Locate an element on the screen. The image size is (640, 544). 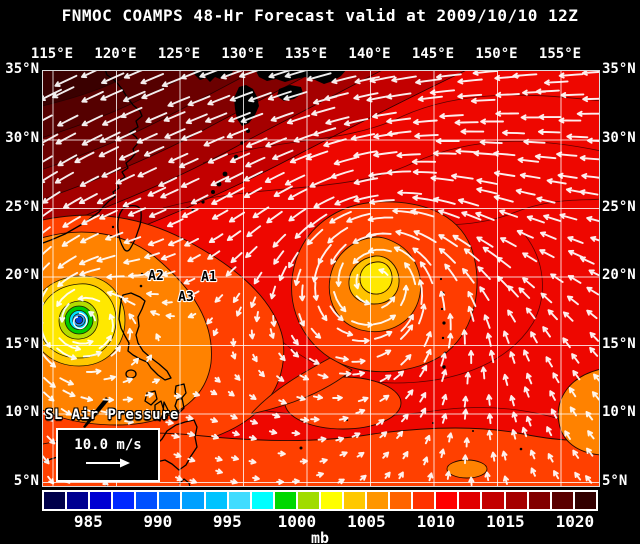
wind-speed-legend: 10.0 m/s is located at coordinates (108, 455).